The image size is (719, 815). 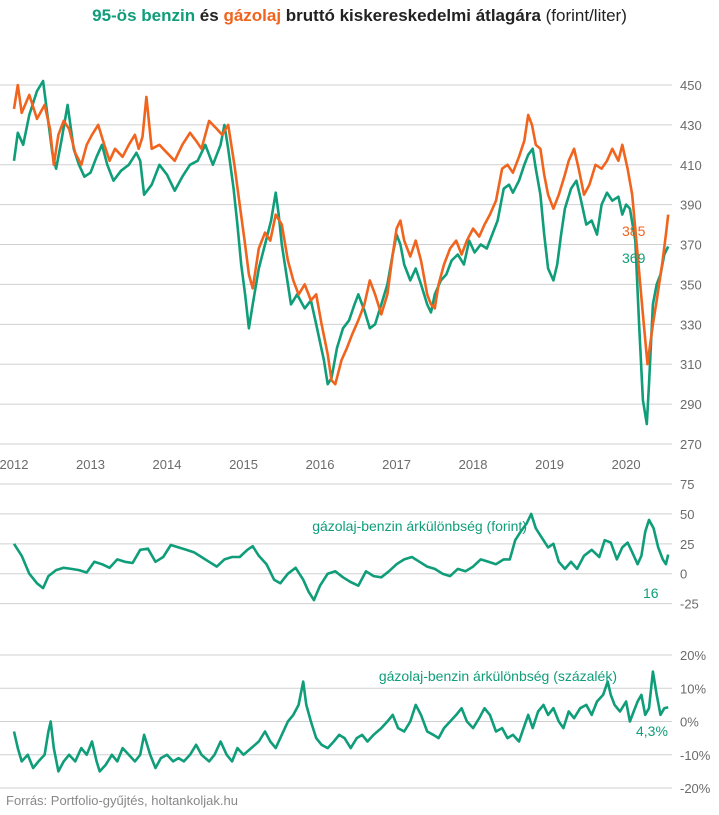 I want to click on y-tick-label: -10%, so click(x=695, y=755).